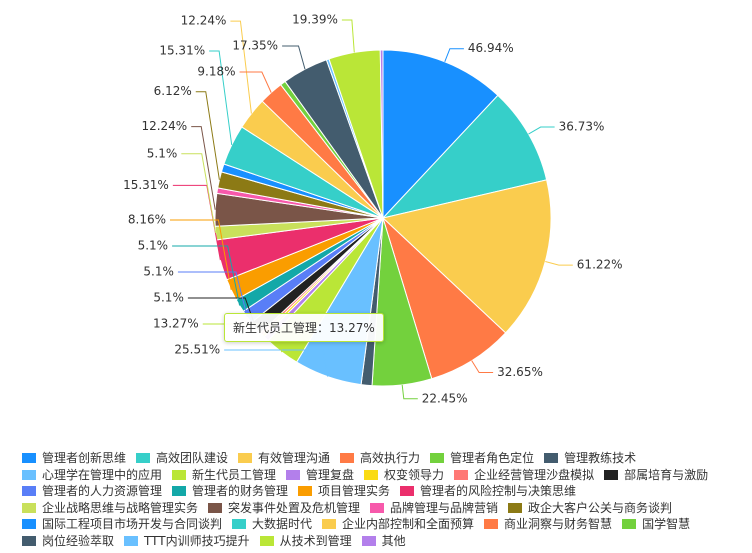 Image resolution: width=752 pixels, height=553 pixels. I want to click on legend-item: 有效管理沟通, so click(284, 458).